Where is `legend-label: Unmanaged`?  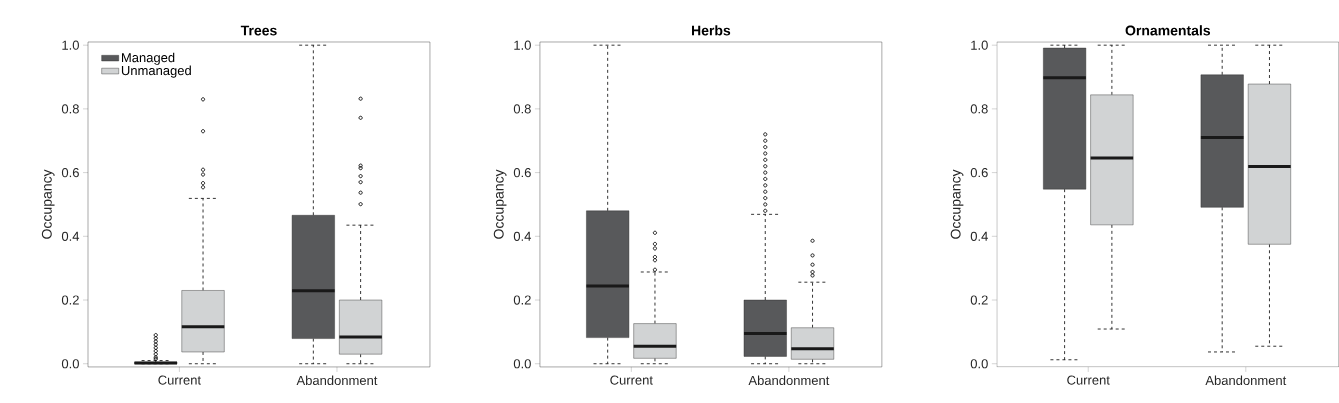
legend-label: Unmanaged is located at coordinates (156, 71).